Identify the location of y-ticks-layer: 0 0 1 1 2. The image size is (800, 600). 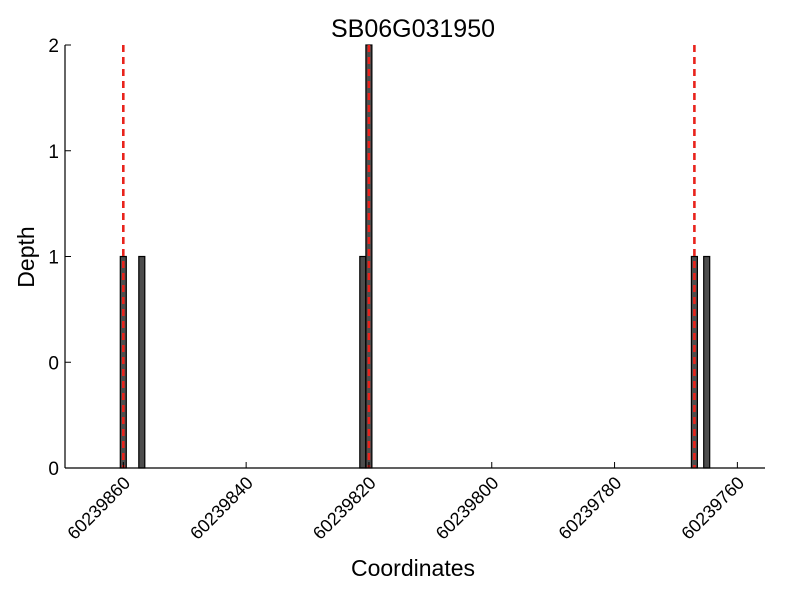
(59, 258).